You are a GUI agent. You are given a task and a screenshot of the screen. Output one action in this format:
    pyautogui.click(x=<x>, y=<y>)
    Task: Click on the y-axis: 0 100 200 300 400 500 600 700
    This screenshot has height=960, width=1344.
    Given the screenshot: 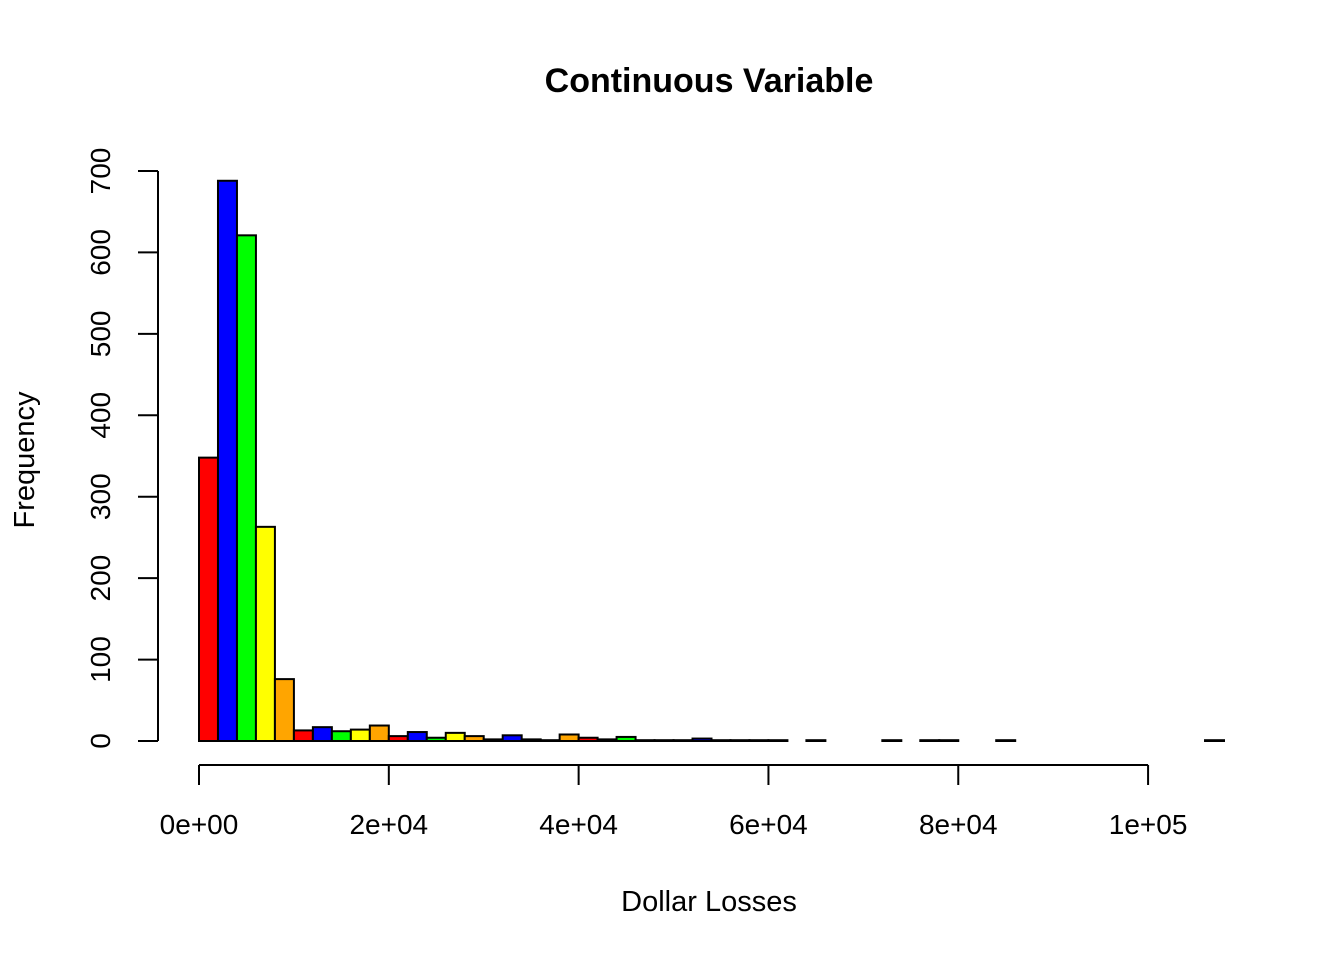 What is the action you would take?
    pyautogui.click(x=122, y=448)
    